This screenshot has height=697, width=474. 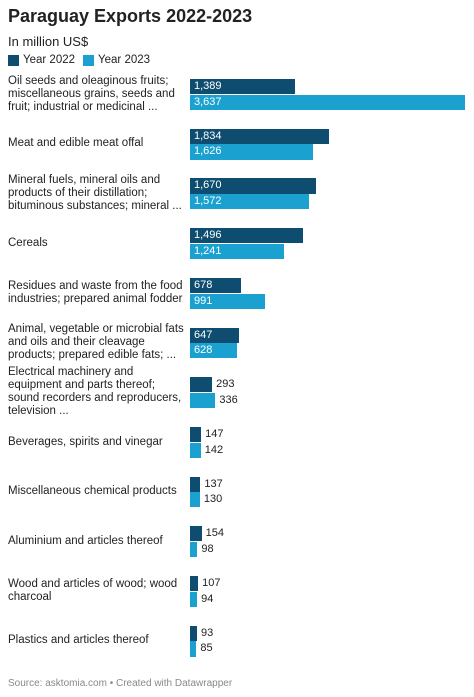 I want to click on value-label: 1,834, so click(x=208, y=135).